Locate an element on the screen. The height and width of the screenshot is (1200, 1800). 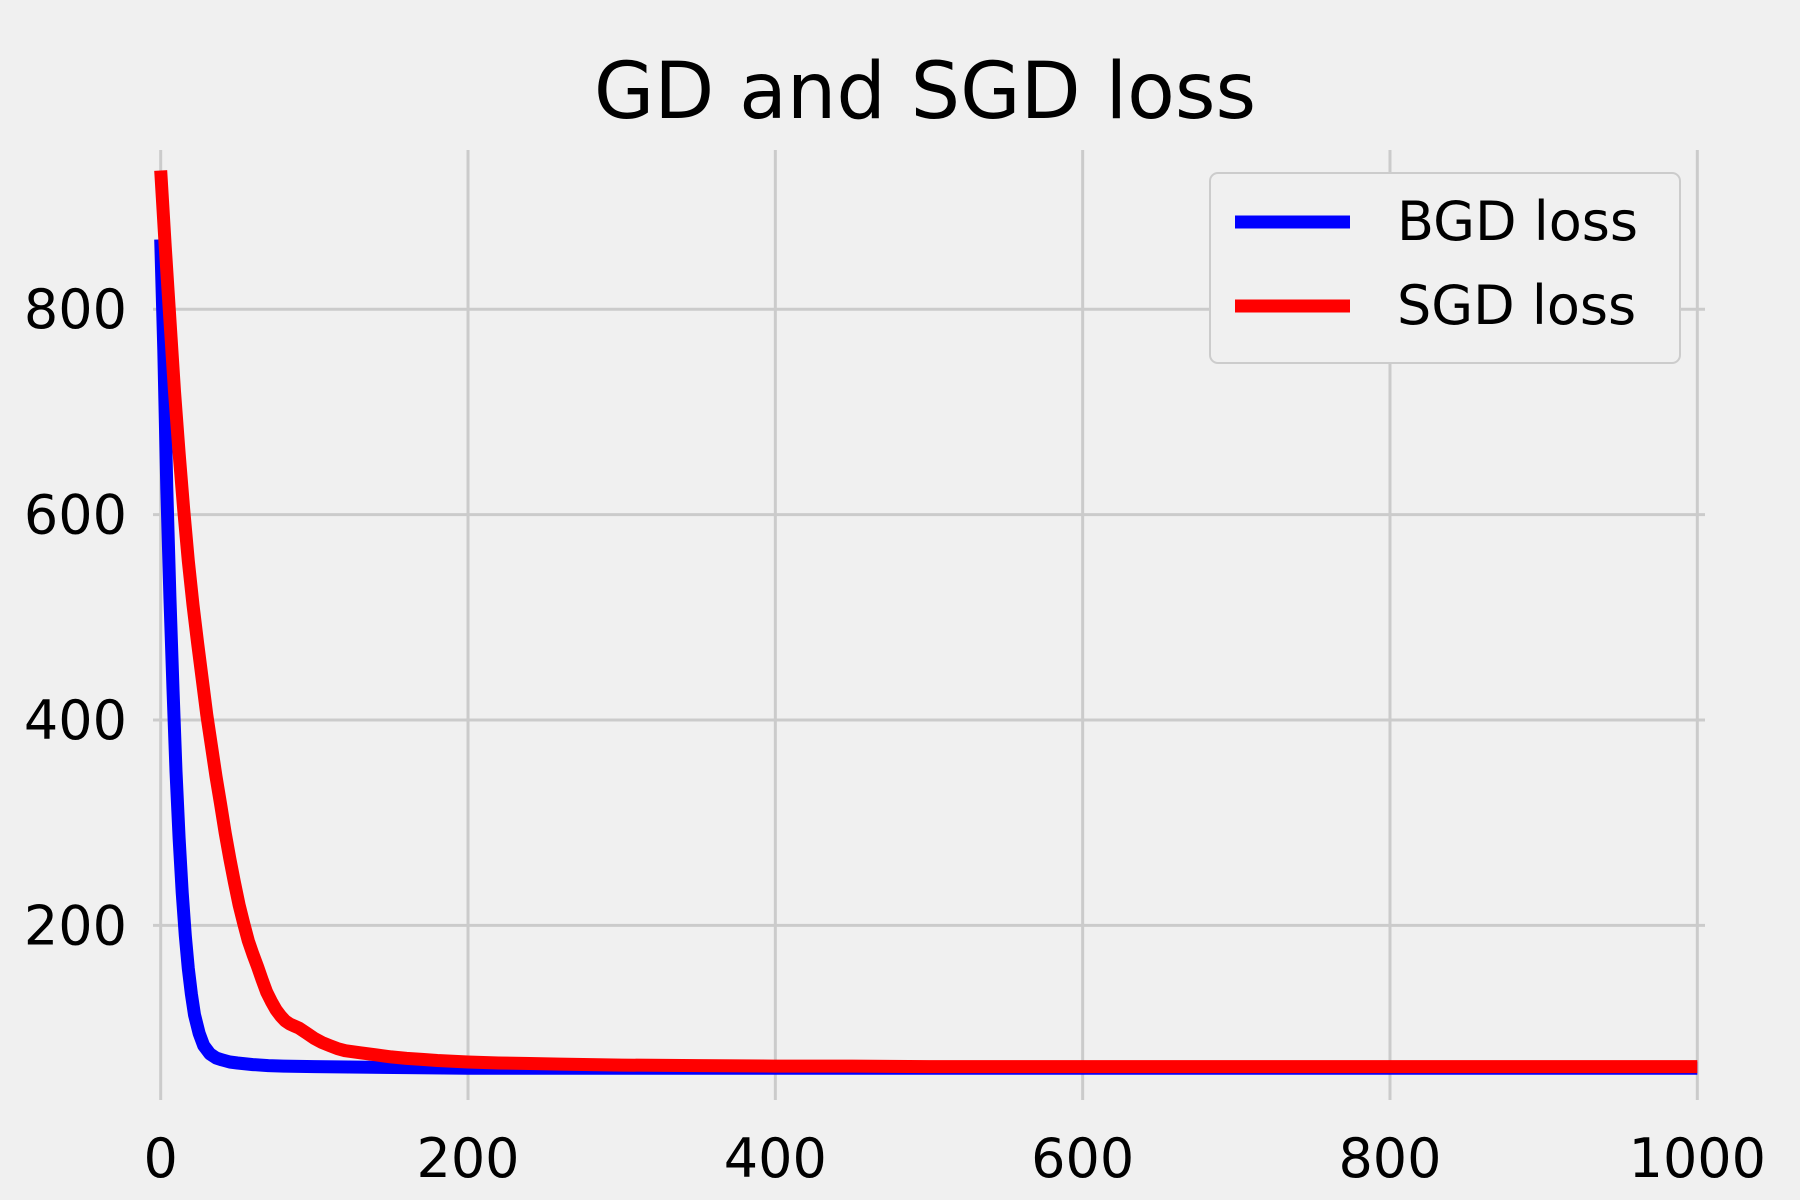
x-tick-label: 200 is located at coordinates (467, 1158).